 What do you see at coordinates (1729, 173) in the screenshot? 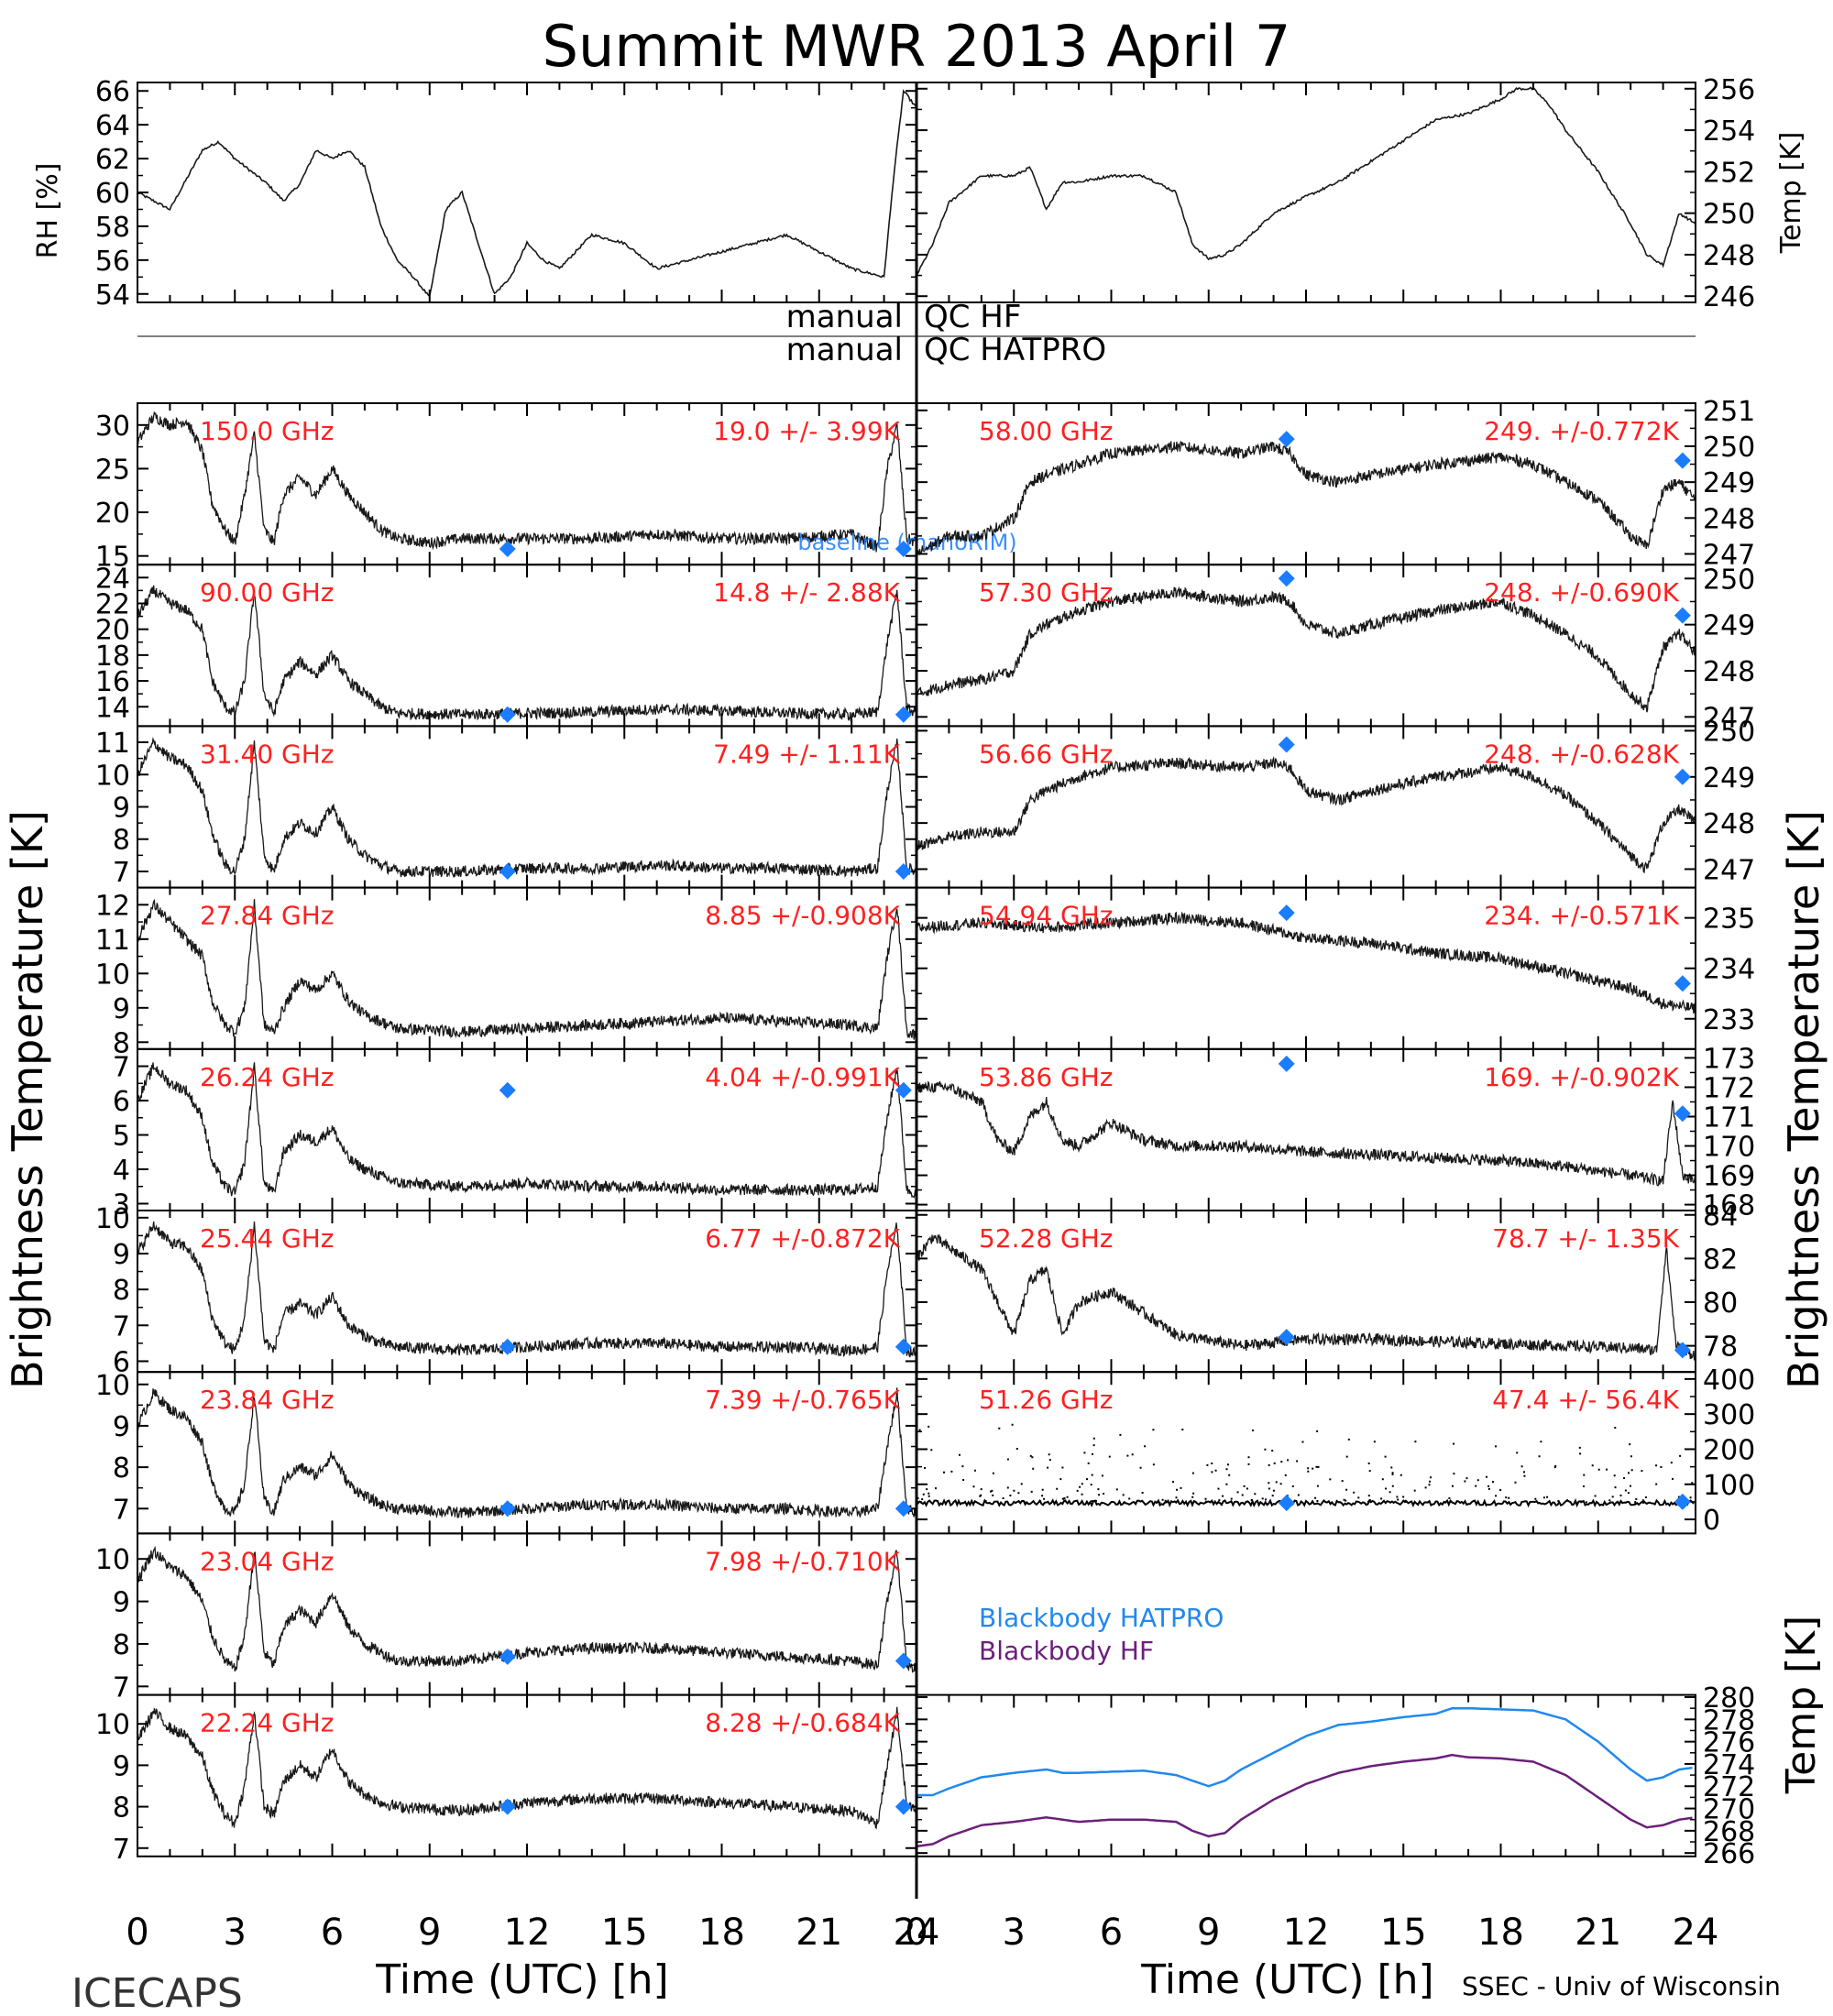
I see `panel-temp-ytick-label: 252` at bounding box center [1729, 173].